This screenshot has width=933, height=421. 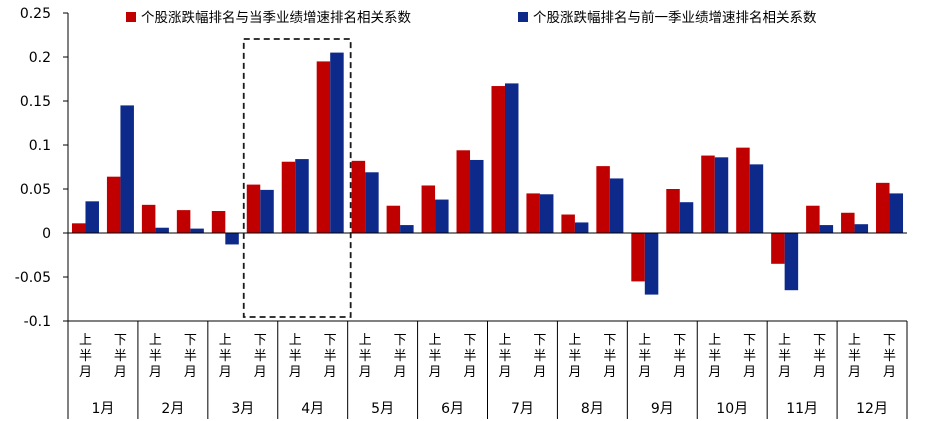 What do you see at coordinates (40, 146) in the screenshot?
I see `y-tick-label: 0.1` at bounding box center [40, 146].